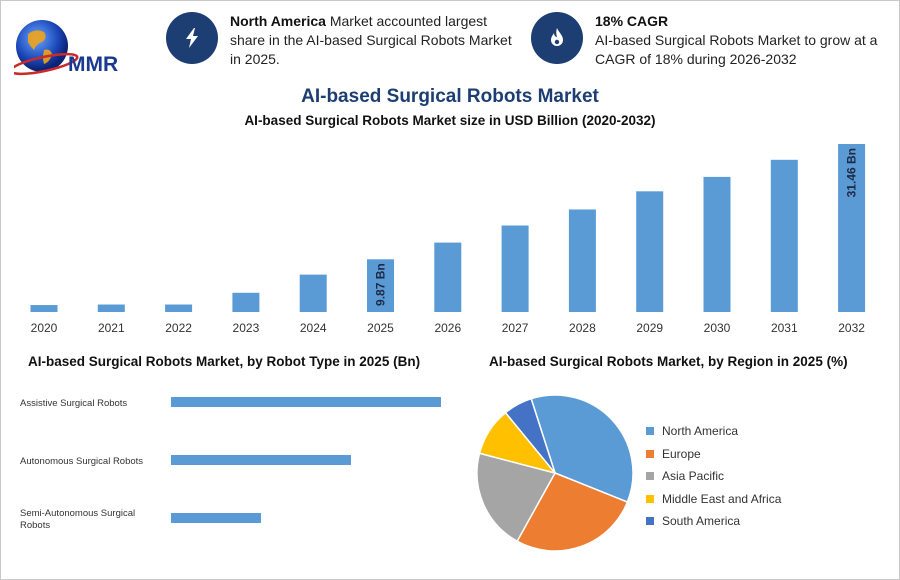 This screenshot has width=900, height=580. Describe the element at coordinates (44, 328) in the screenshot. I see `x-tick-label: 2020` at that location.